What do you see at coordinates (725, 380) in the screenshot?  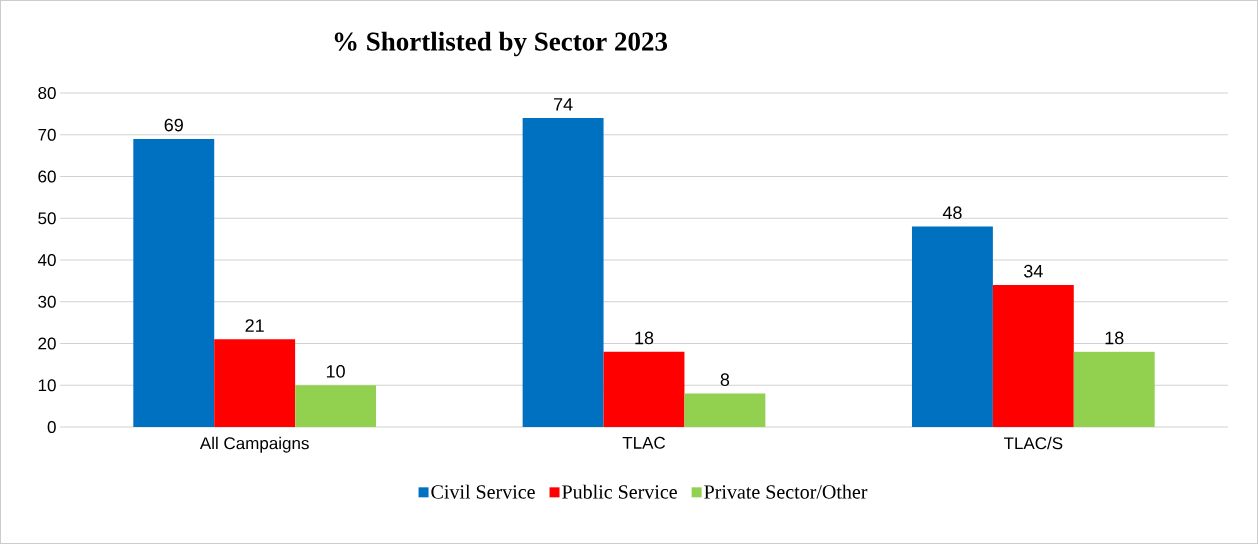 I see `data-label: 8` at bounding box center [725, 380].